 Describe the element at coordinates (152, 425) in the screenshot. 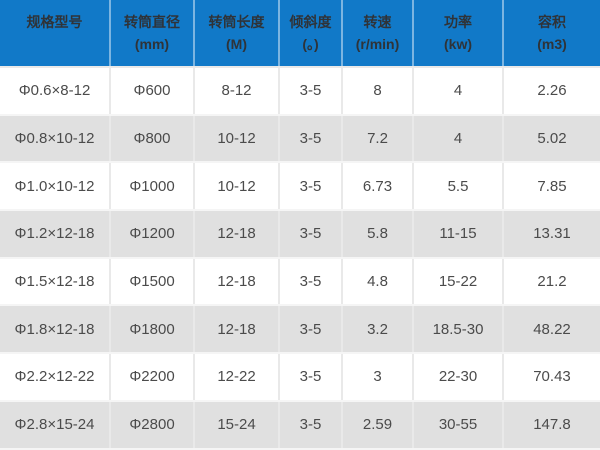

I see `table-cell: Φ2800` at that location.